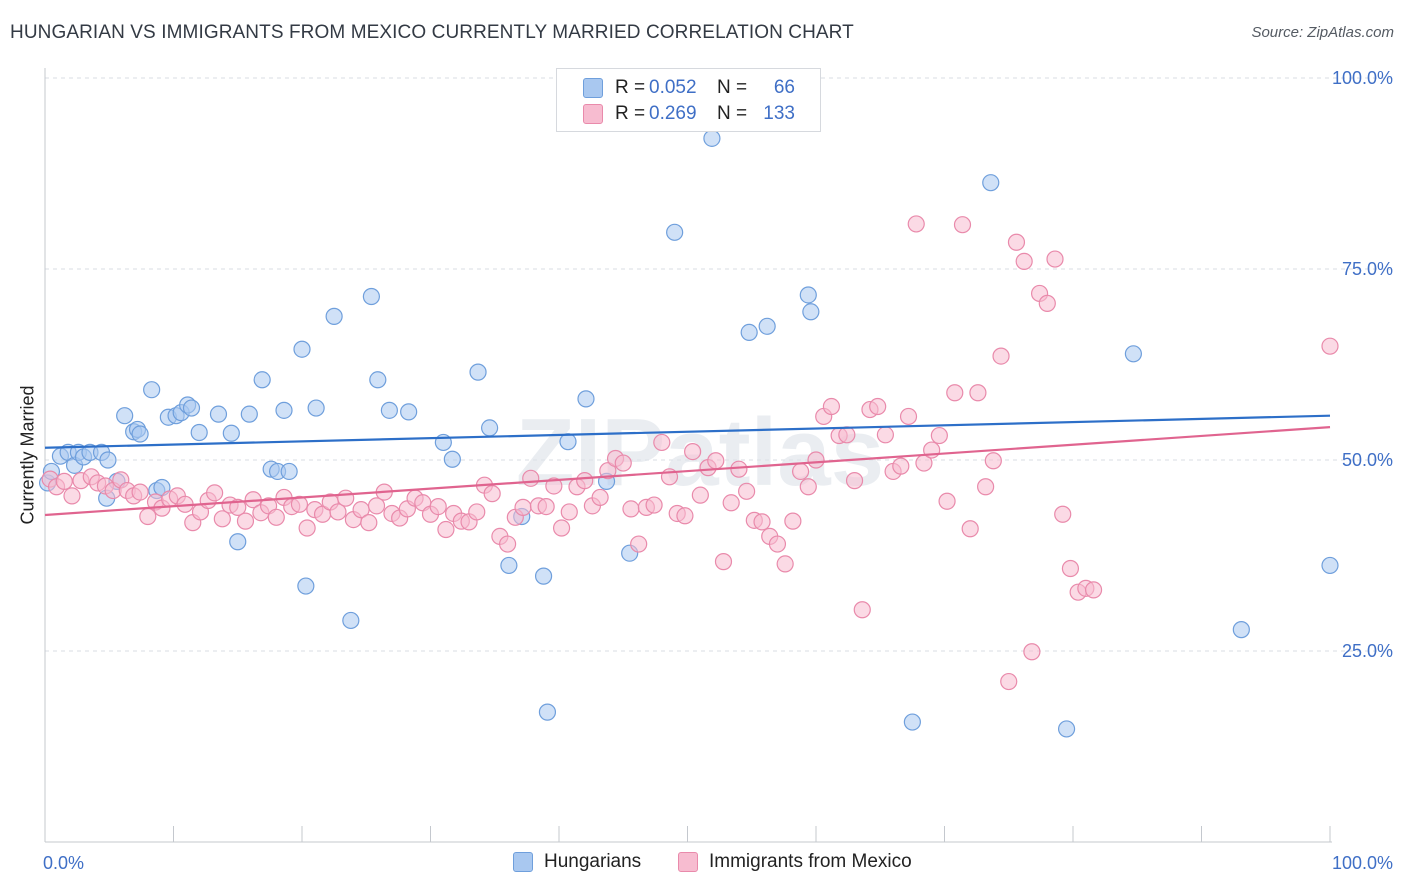 This screenshot has width=1406, height=892. What do you see at coordinates (810, 861) in the screenshot?
I see `legend-label-mexico: Immigrants from Mexico` at bounding box center [810, 861].